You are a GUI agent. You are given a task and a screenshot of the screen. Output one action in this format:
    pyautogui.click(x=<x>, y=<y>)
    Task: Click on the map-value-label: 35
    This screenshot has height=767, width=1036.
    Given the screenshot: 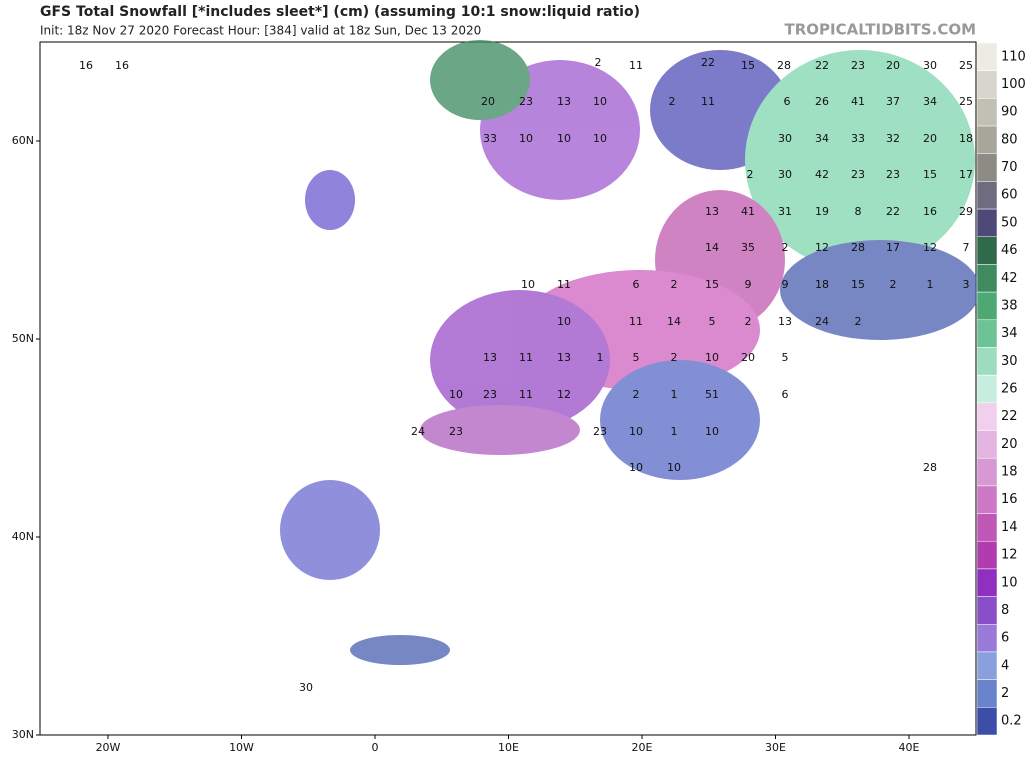 What is the action you would take?
    pyautogui.click(x=748, y=247)
    